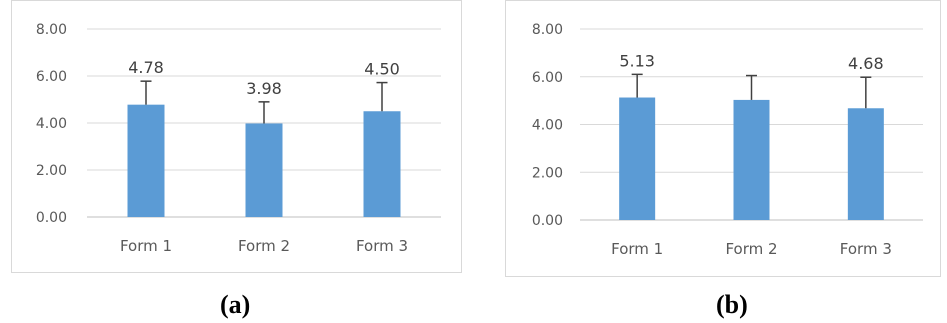  I want to click on data-label-1: 5.13, so click(637, 60).